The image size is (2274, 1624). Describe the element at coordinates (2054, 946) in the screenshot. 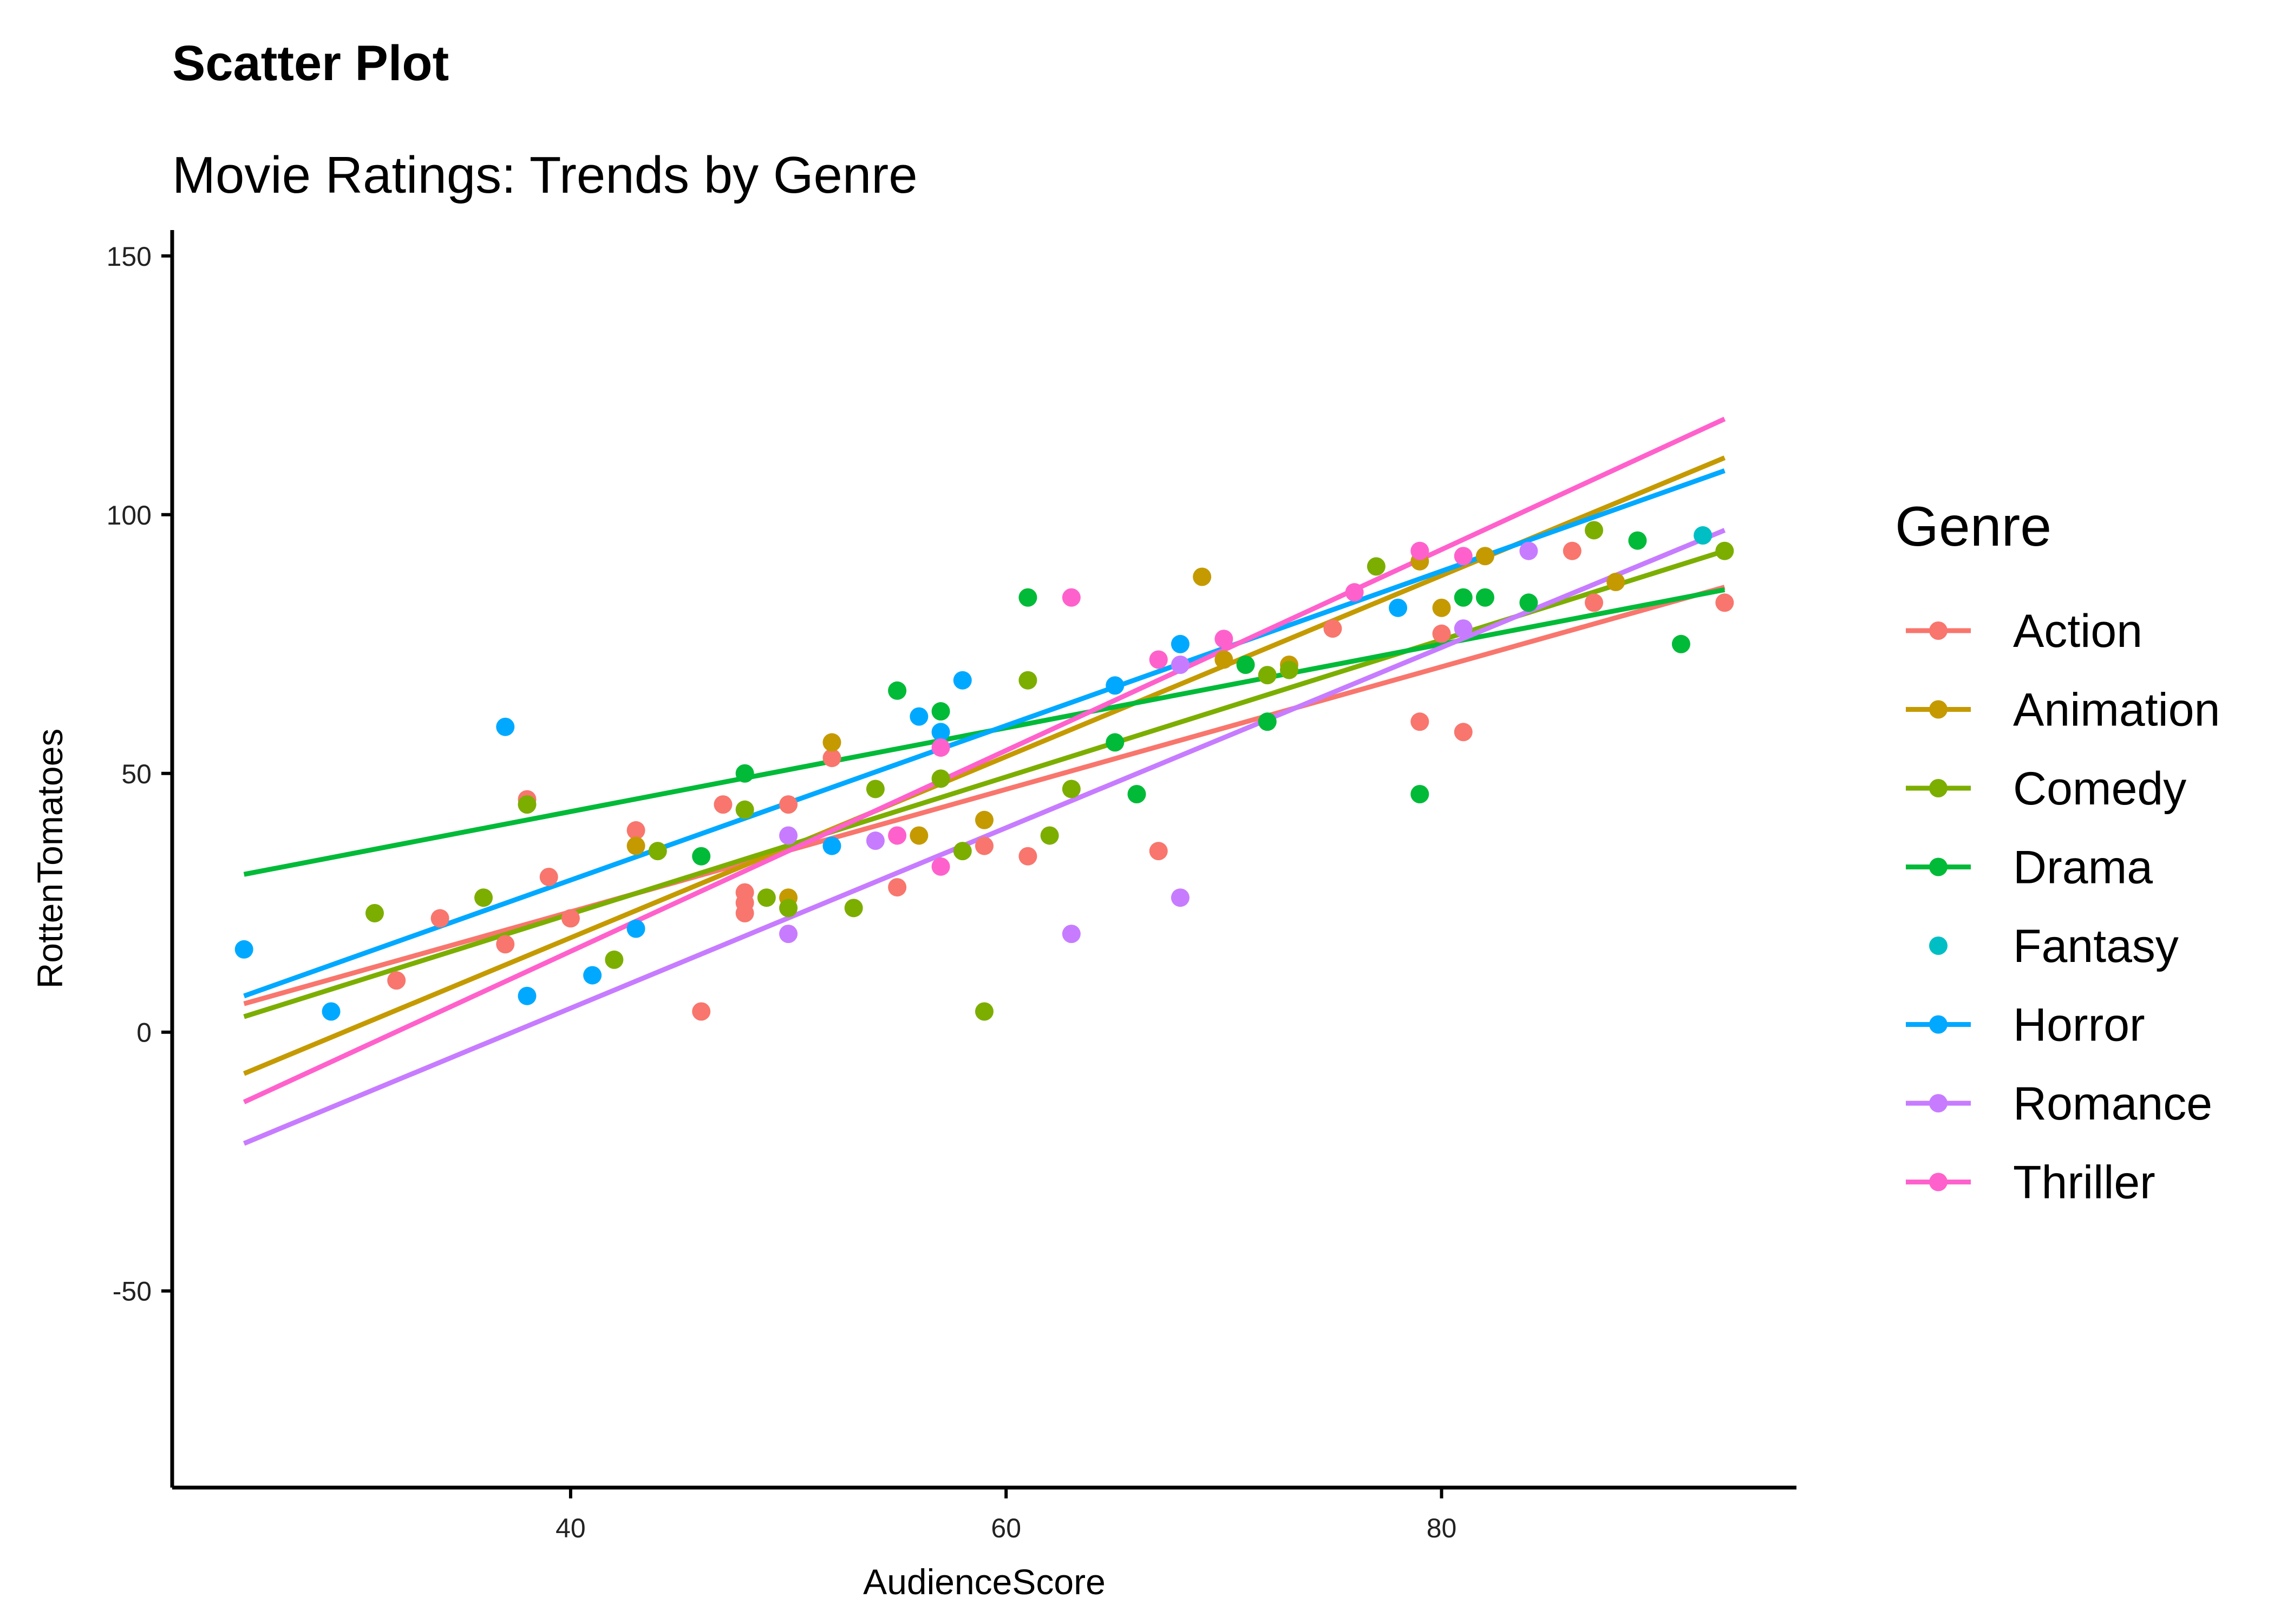

I see `legend-item-fantasy: Fantasy` at that location.